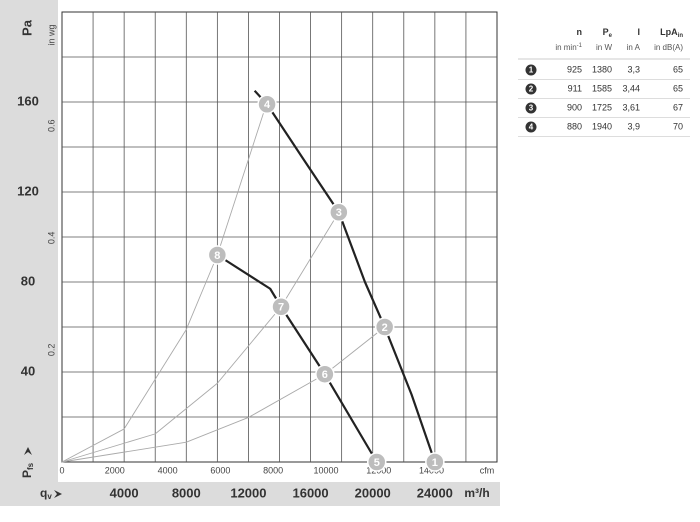 The height and width of the screenshot is (522, 700). I want to click on point-label: 3, so click(339, 213).